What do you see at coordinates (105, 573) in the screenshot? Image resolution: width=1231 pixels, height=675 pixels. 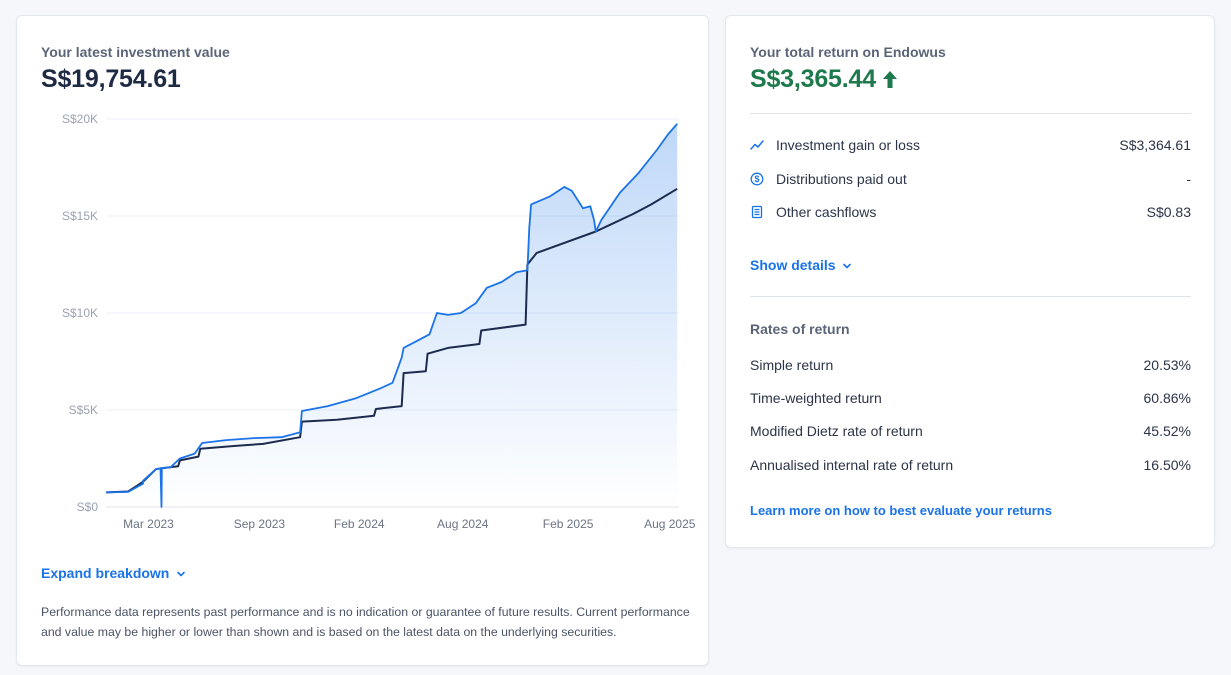 I see `expand-breakdown-label: Expand breakdown` at bounding box center [105, 573].